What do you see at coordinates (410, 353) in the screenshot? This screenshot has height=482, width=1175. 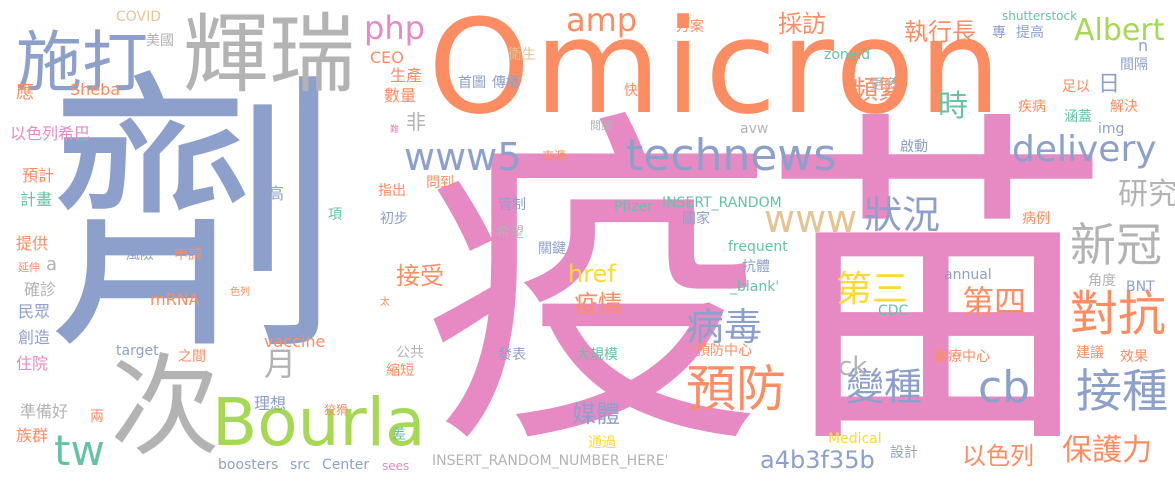 I see `word-gonggong: 公共` at bounding box center [410, 353].